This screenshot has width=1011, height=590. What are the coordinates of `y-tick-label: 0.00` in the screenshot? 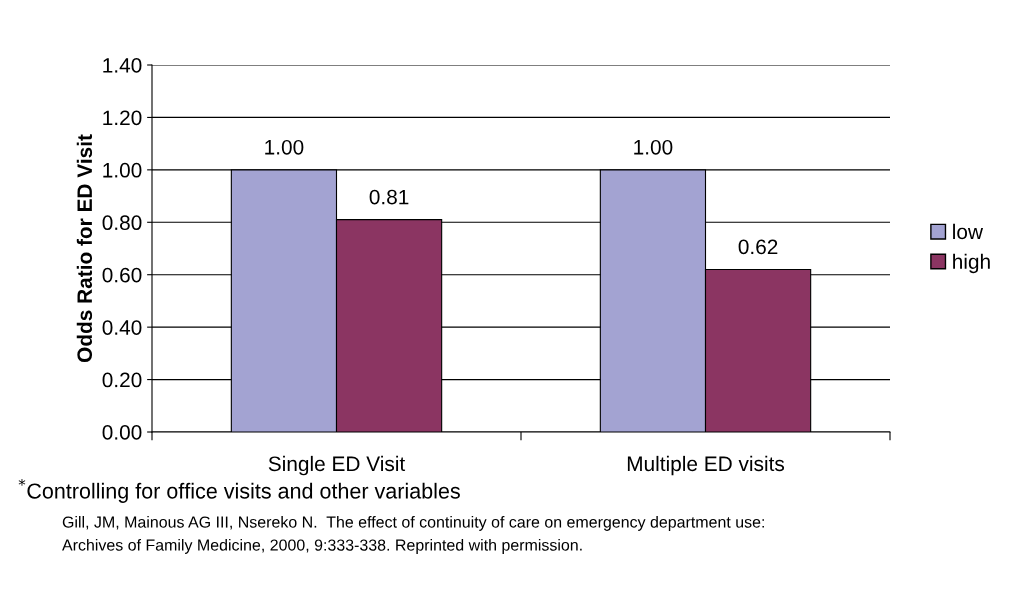 It's located at (122, 432).